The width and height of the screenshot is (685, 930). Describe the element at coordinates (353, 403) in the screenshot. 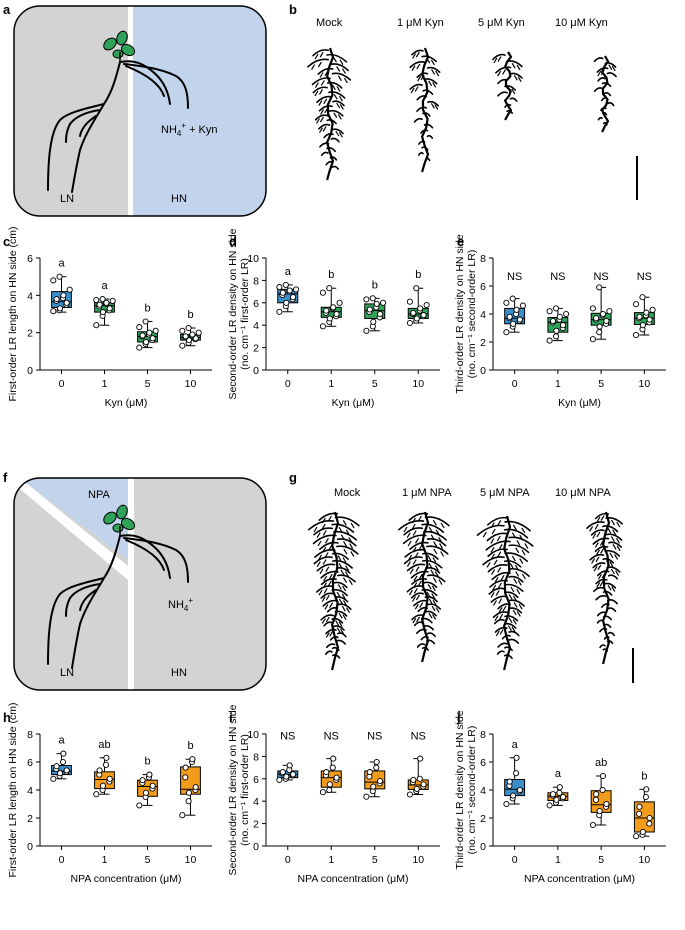

I see `x-axis-label: Kyn (μM)` at that location.